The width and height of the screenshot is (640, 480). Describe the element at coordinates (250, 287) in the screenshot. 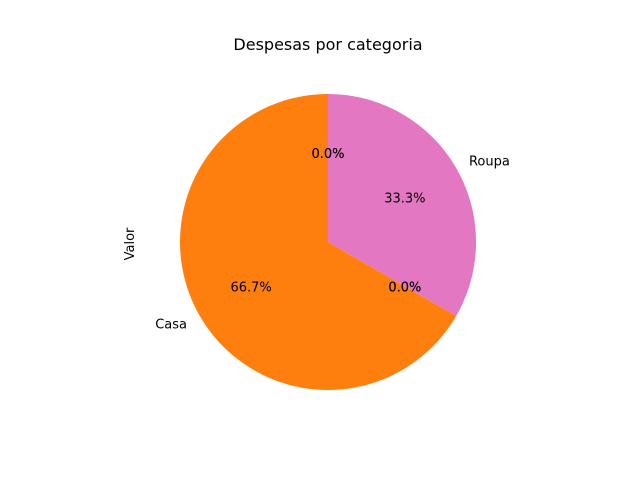

I see `slice-percent-label: 66.7%` at that location.